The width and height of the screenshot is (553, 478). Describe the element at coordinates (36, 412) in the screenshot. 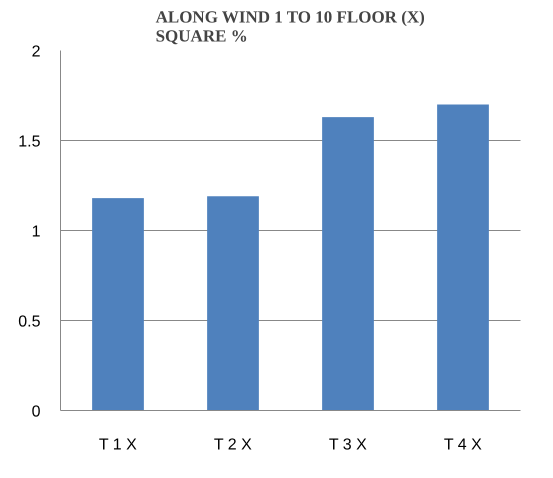

I see `y-tick-label: 0` at that location.